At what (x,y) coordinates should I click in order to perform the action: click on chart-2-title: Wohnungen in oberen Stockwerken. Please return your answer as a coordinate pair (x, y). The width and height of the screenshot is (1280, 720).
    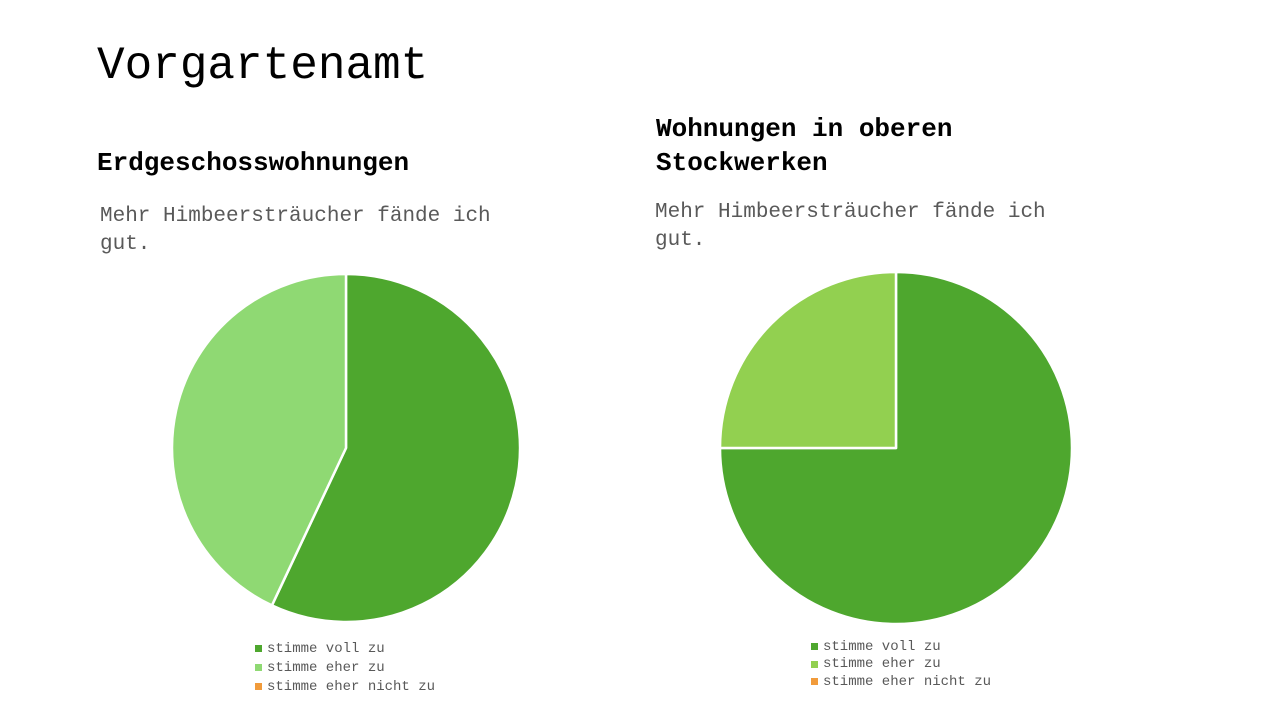
    Looking at the image, I should click on (804, 146).